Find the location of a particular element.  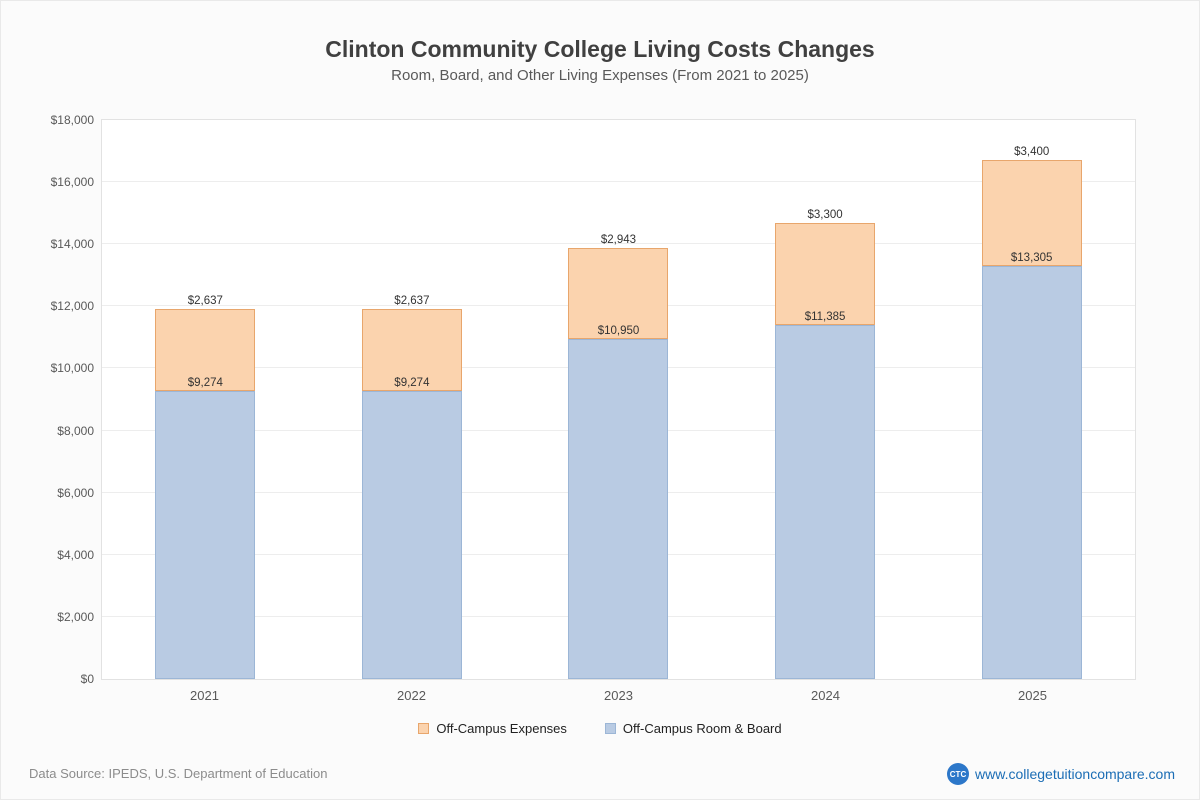

bar-slot-2023: $2,943 $10,950 is located at coordinates (618, 399).